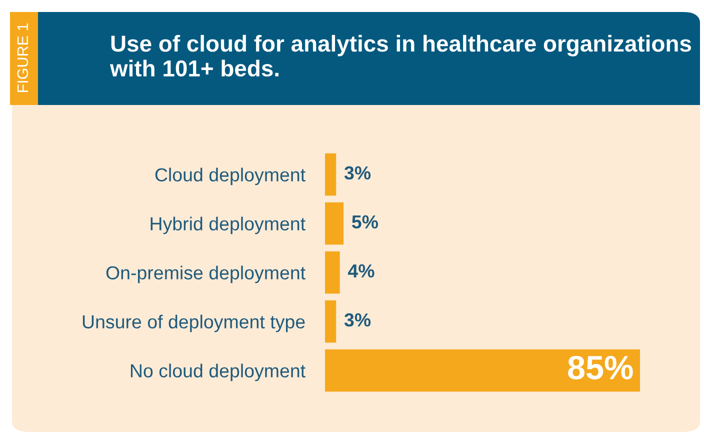  I want to click on y-tick-label: On-premise deployment, so click(206, 275).